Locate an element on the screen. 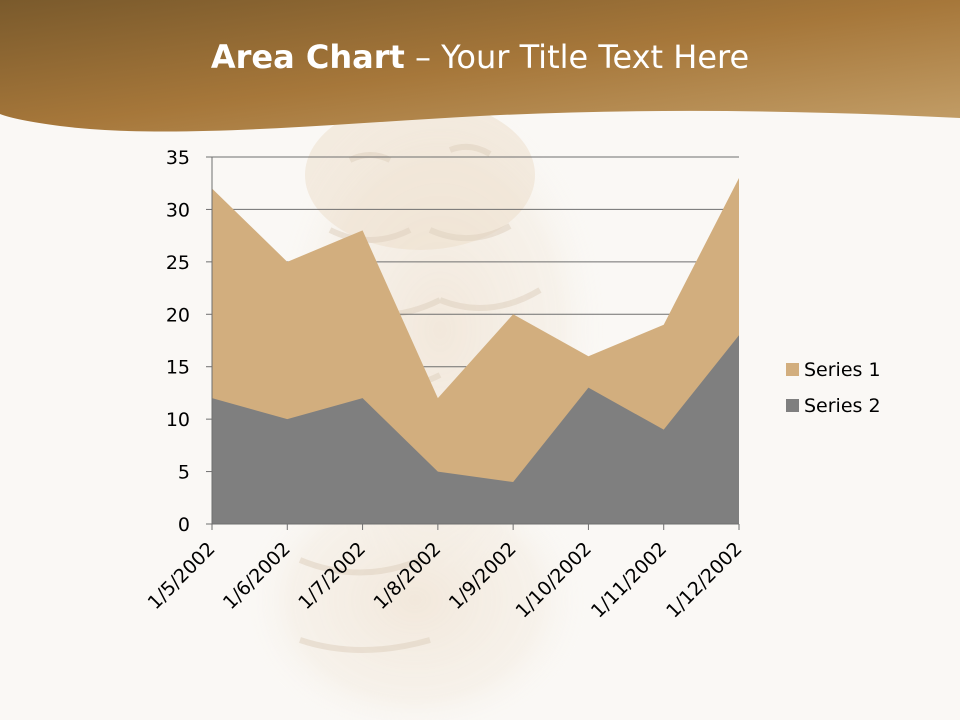  y-tick-label: 30 is located at coordinates (178, 210).